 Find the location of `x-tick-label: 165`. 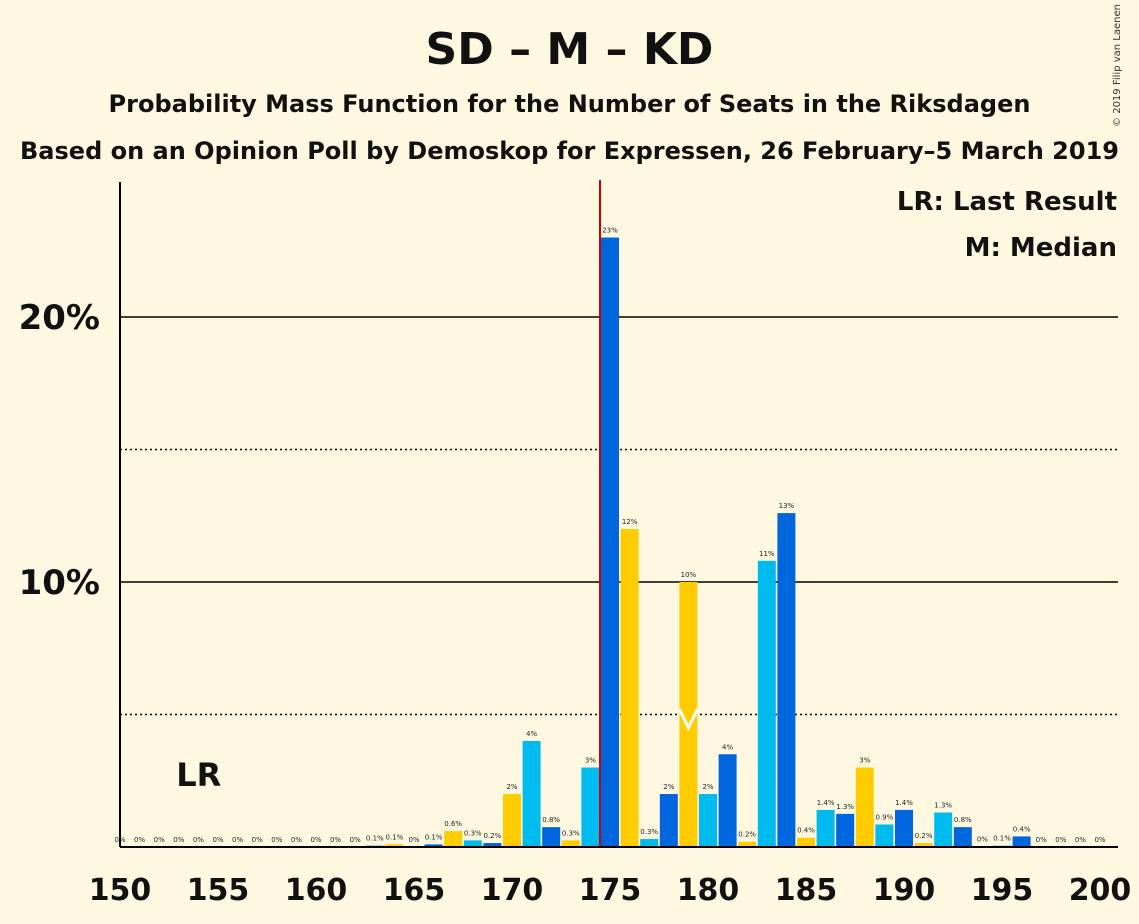

x-tick-label: 165 is located at coordinates (414, 890).